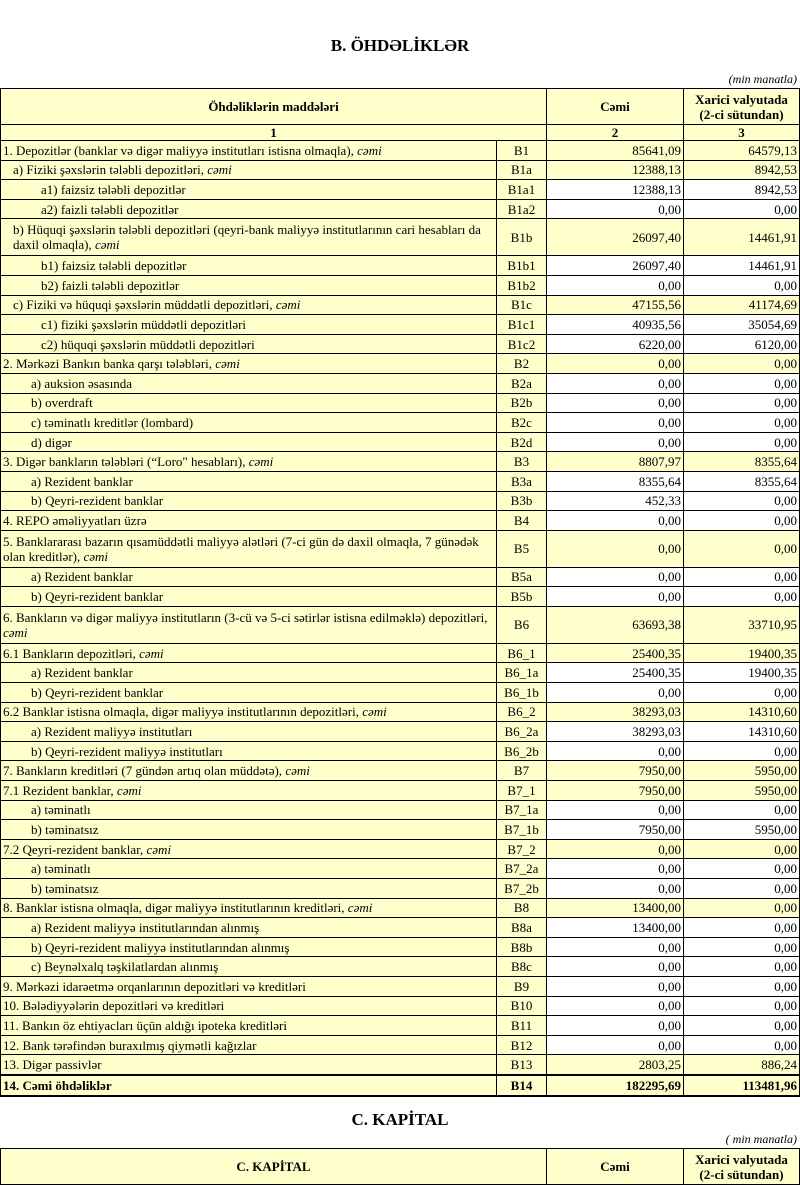  I want to click on column-number-1: 1, so click(273, 132).